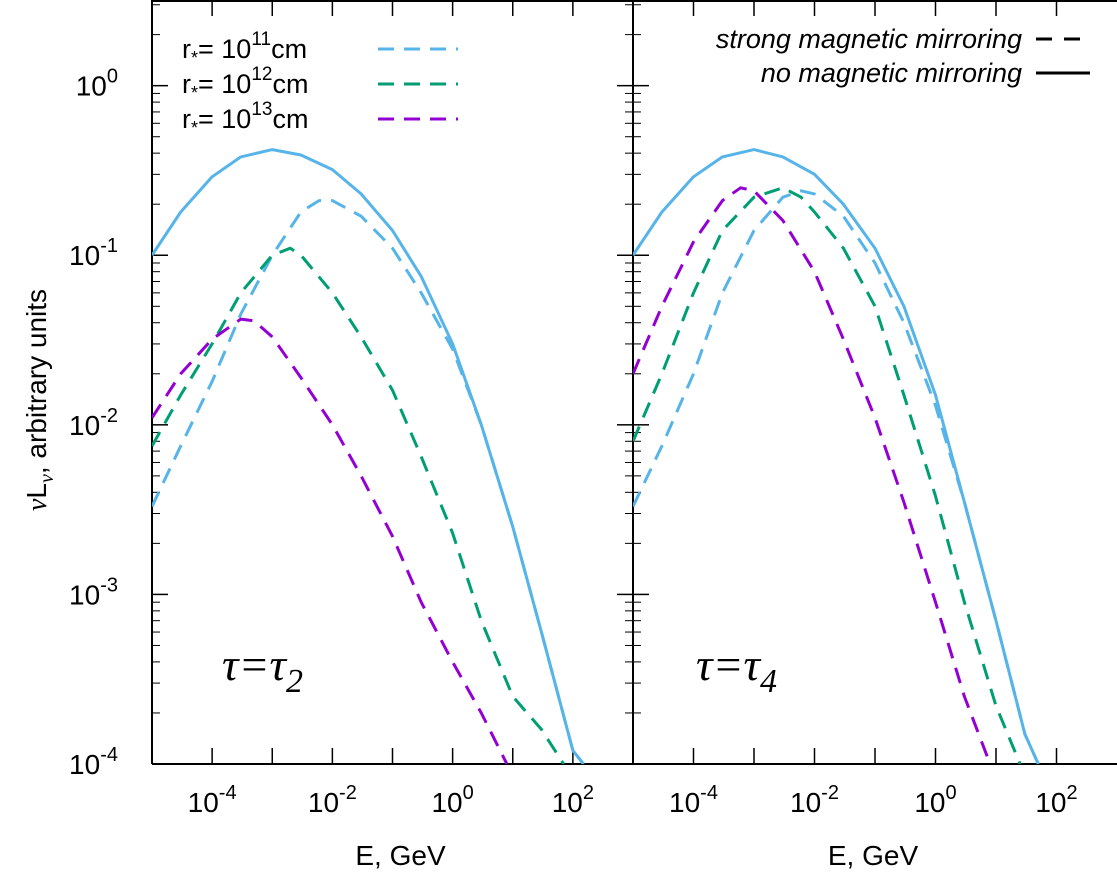  What do you see at coordinates (499, 669) in the screenshot?
I see `panel-labels: τ=τ2 τ=τ4` at bounding box center [499, 669].